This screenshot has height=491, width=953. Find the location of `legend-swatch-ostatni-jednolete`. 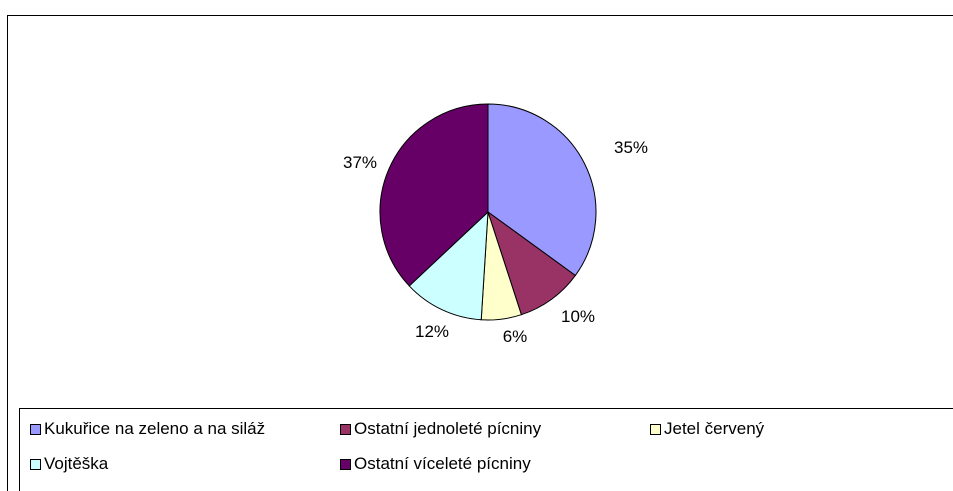

legend-swatch-ostatni-jednolete is located at coordinates (345, 429).